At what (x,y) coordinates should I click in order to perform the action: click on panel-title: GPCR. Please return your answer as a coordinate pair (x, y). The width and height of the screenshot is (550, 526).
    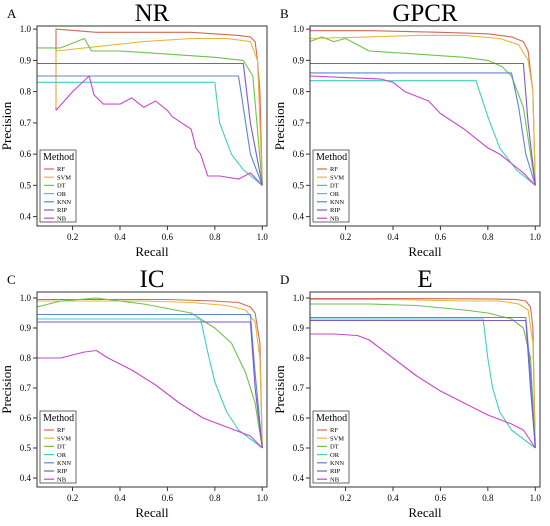
    Looking at the image, I should click on (425, 13).